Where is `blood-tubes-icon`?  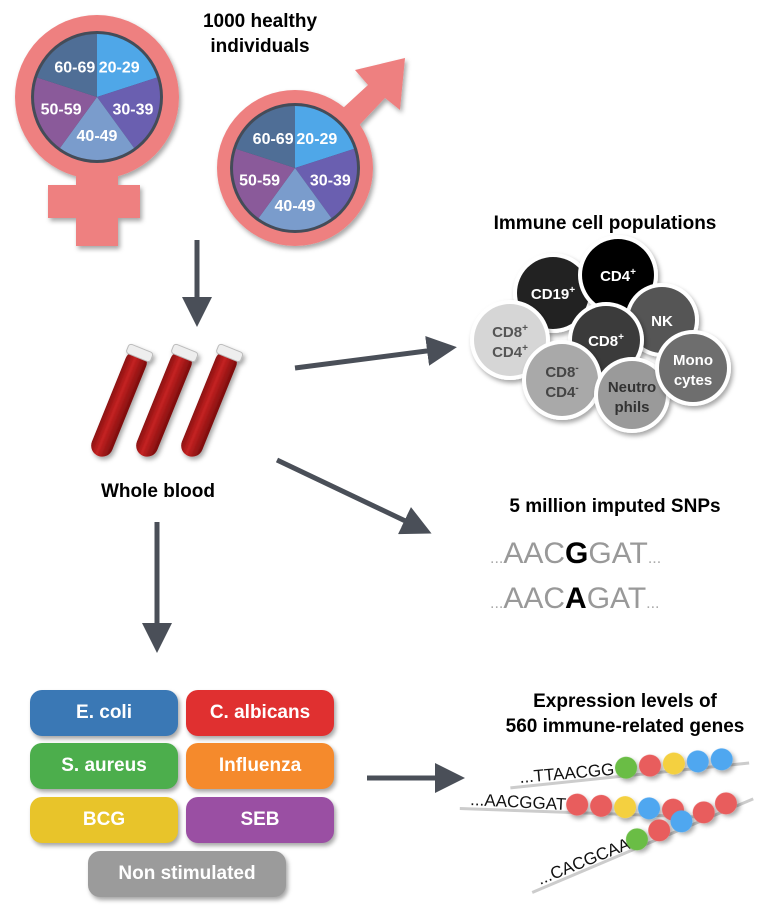
blood-tubes-icon is located at coordinates (167, 400).